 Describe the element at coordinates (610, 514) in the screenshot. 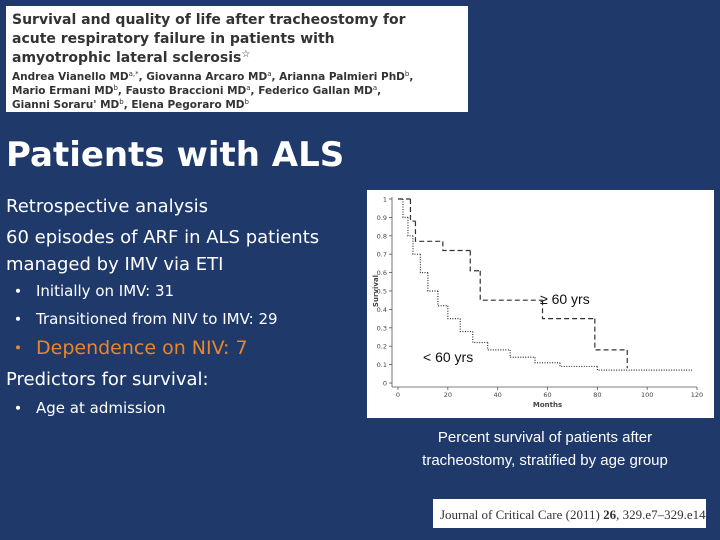

I see `citation-volume: 26` at that location.